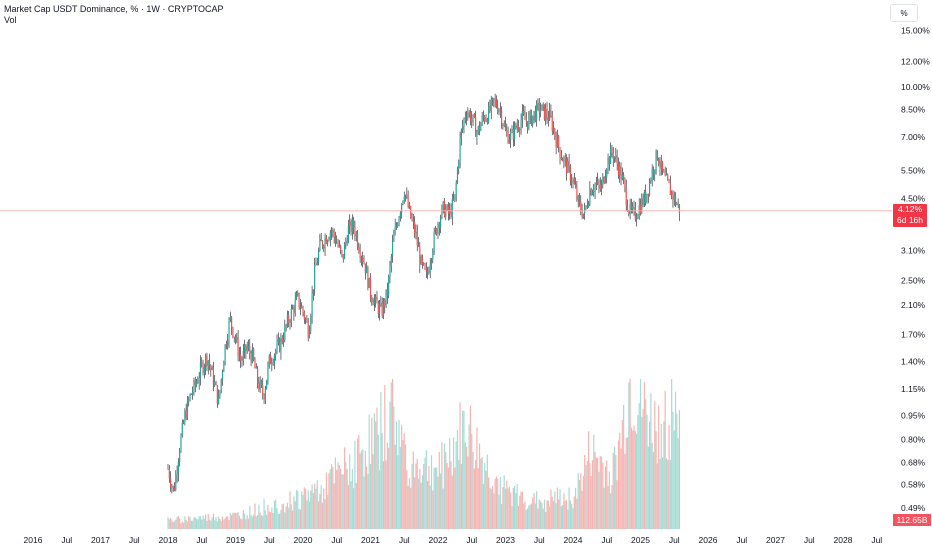 Image resolution: width=932 pixels, height=550 pixels. What do you see at coordinates (100, 540) in the screenshot?
I see `time-axis-tick-label: 2017` at bounding box center [100, 540].